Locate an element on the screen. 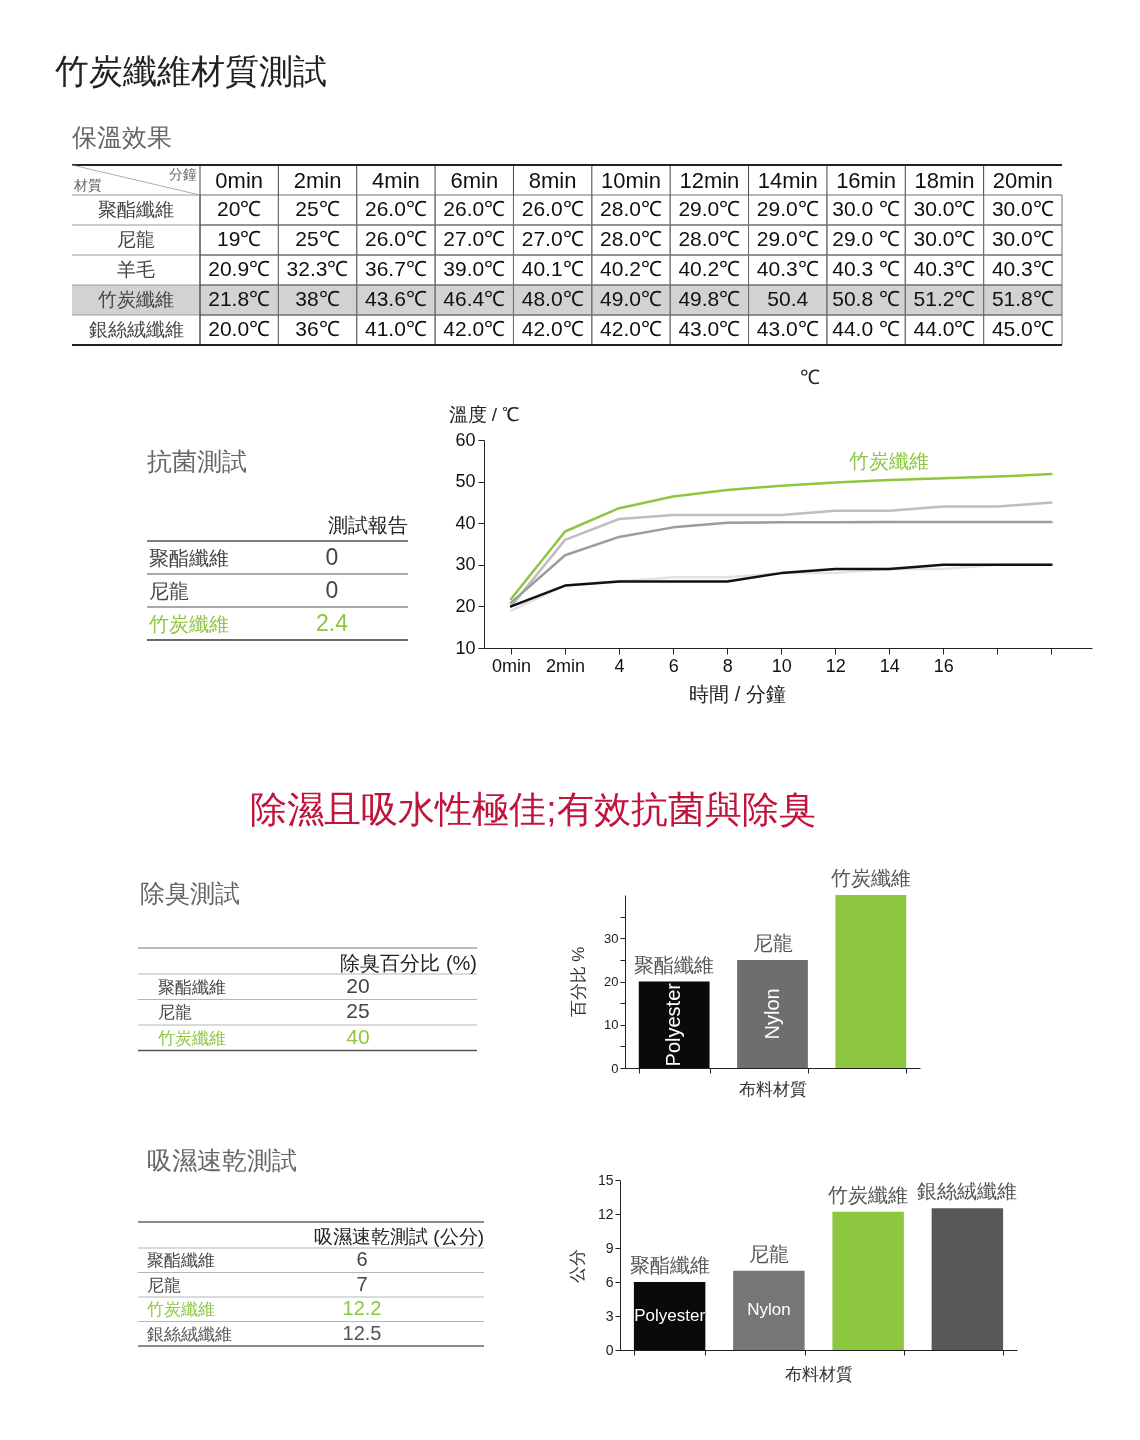  x-tick-label: 4min is located at coordinates (396, 180).